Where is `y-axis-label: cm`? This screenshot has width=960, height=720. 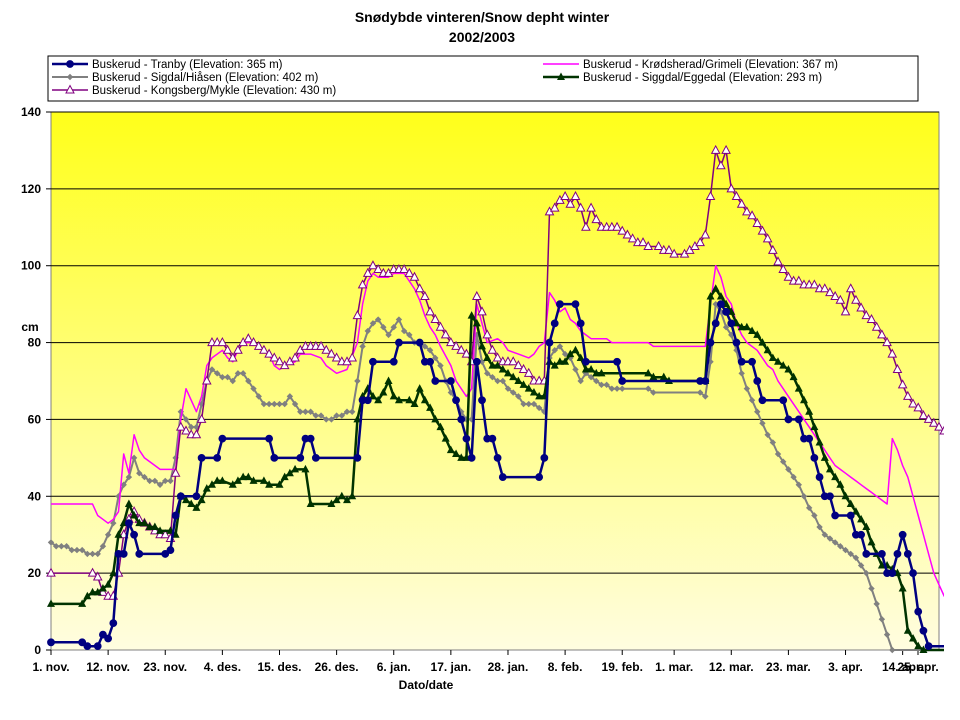
y-axis-label: cm is located at coordinates (29, 327).